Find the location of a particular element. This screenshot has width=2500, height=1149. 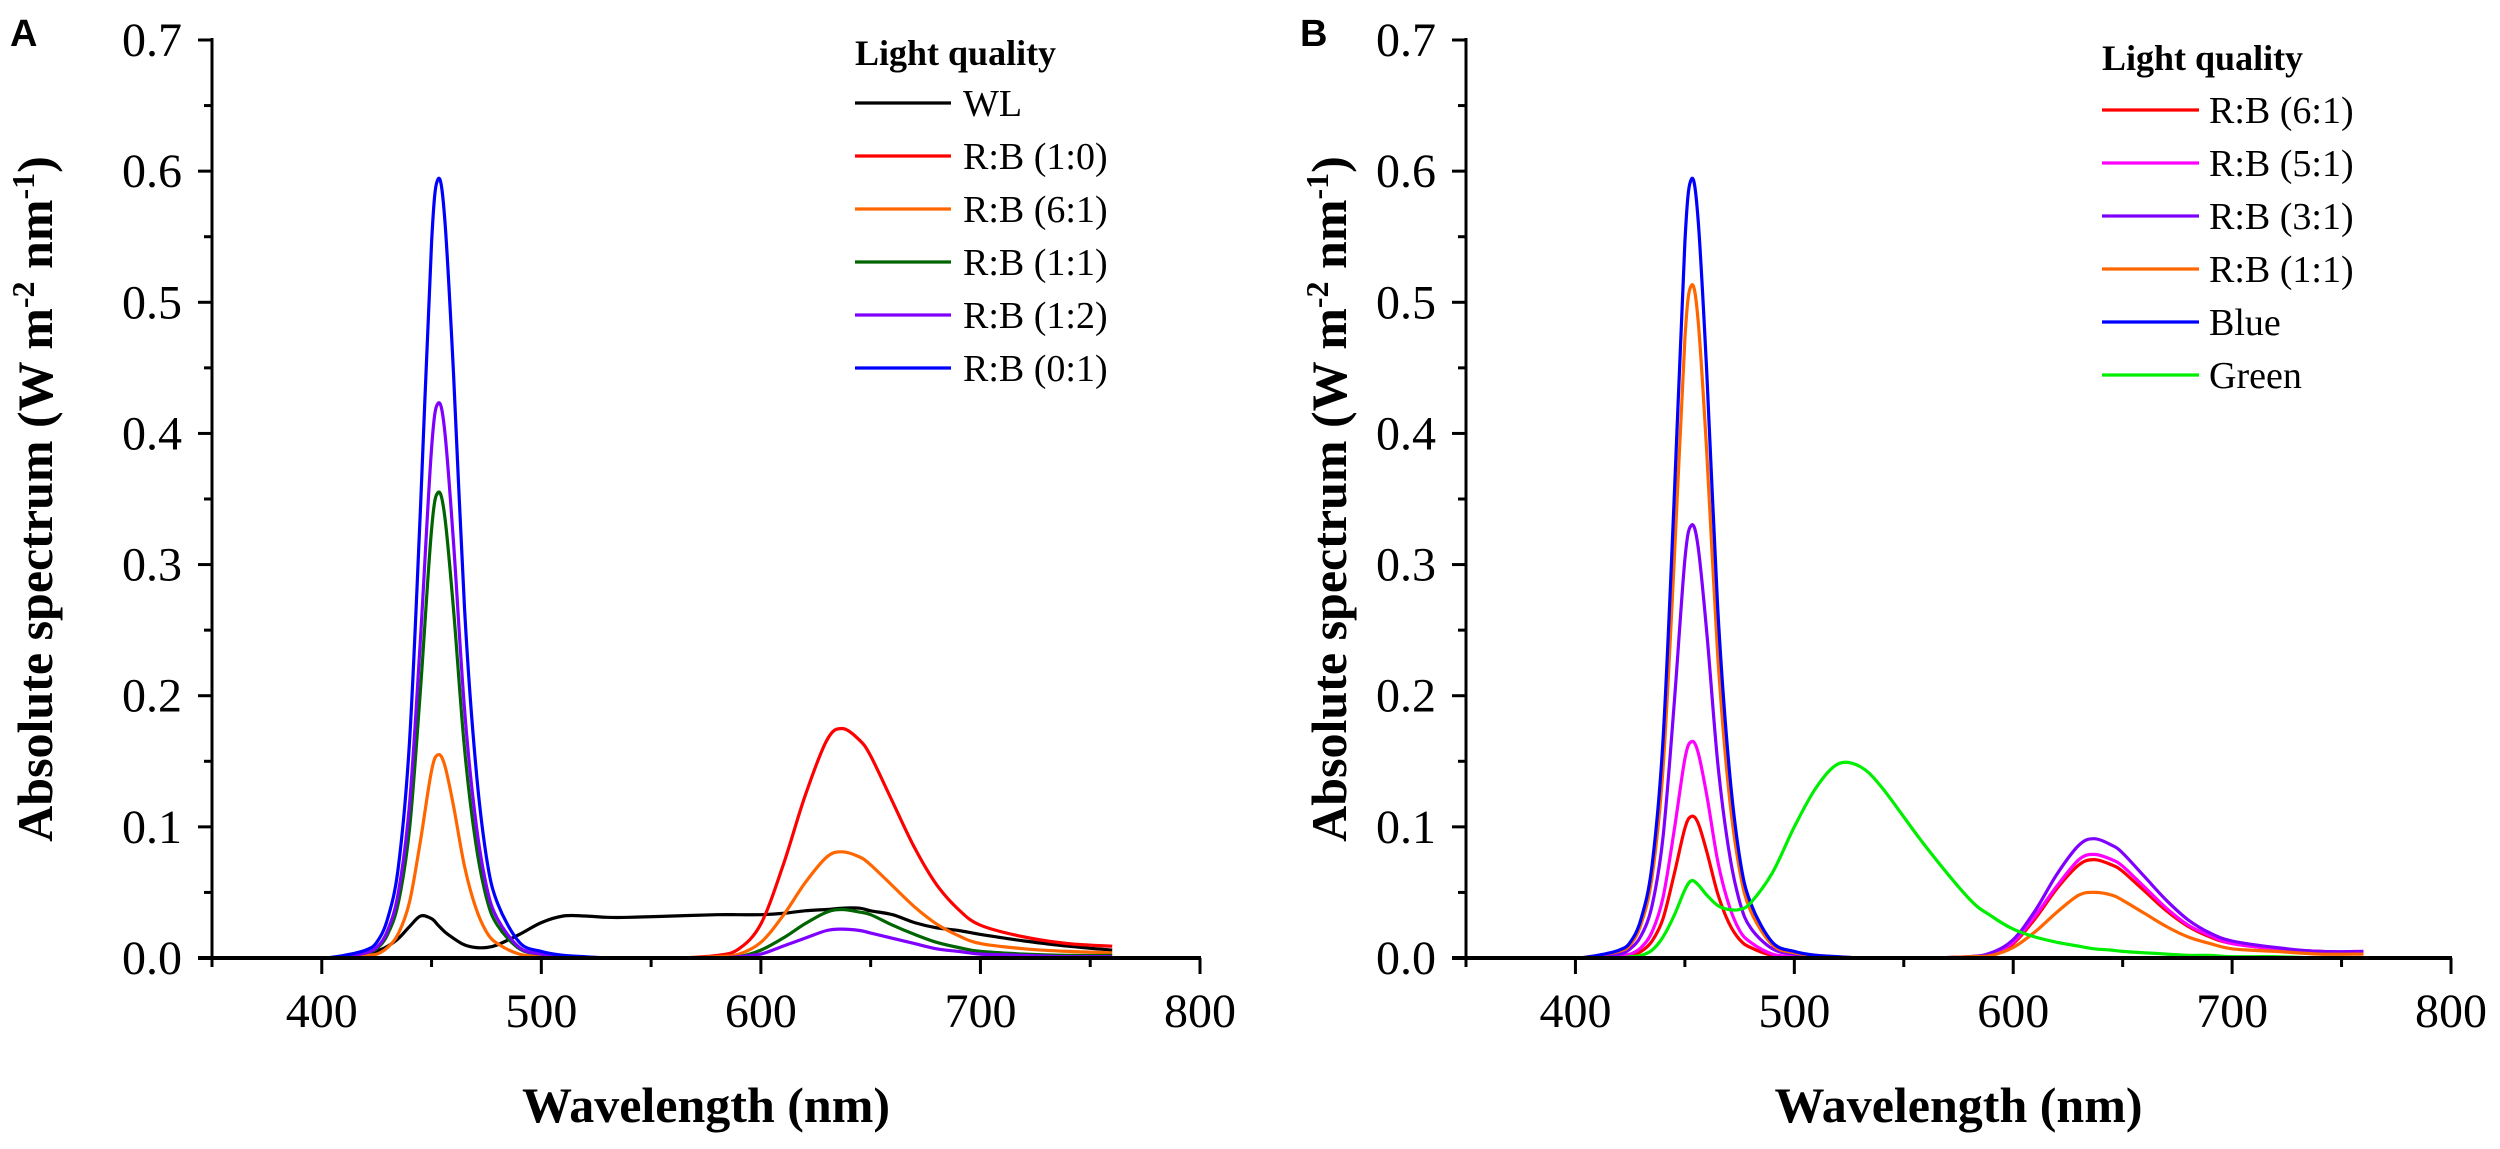

panel-label-b: B is located at coordinates (1313, 34).